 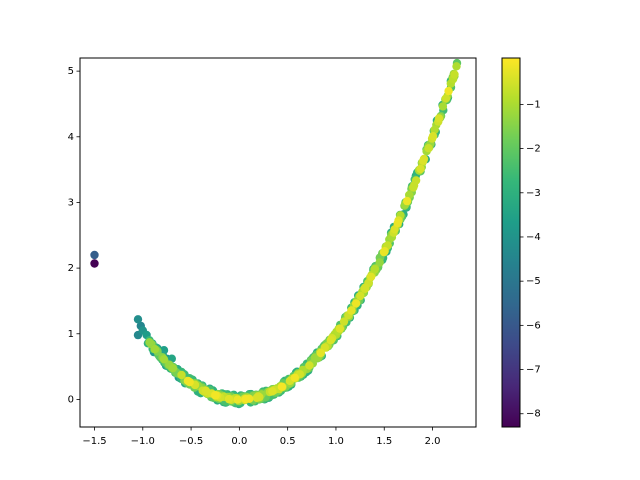 I want to click on x-tick-label: 1.5, so click(x=384, y=441).